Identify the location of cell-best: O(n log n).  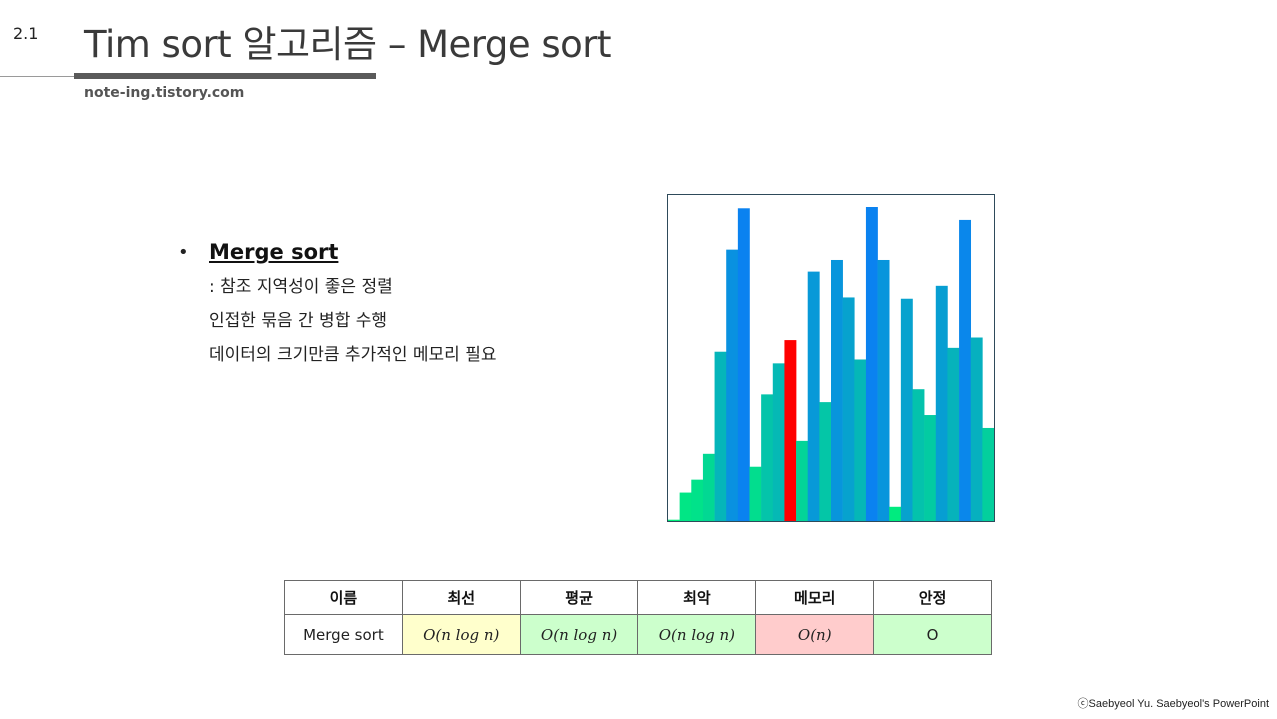
(461, 634).